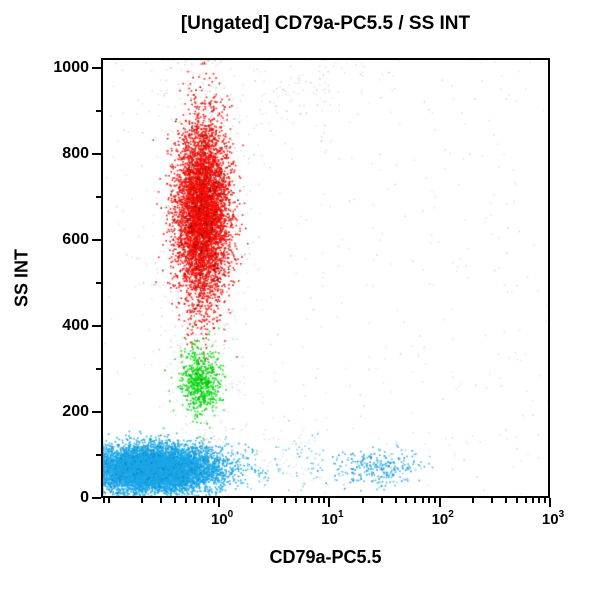 The width and height of the screenshot is (600, 600). What do you see at coordinates (75, 326) in the screenshot?
I see `y-tick-label: 400` at bounding box center [75, 326].